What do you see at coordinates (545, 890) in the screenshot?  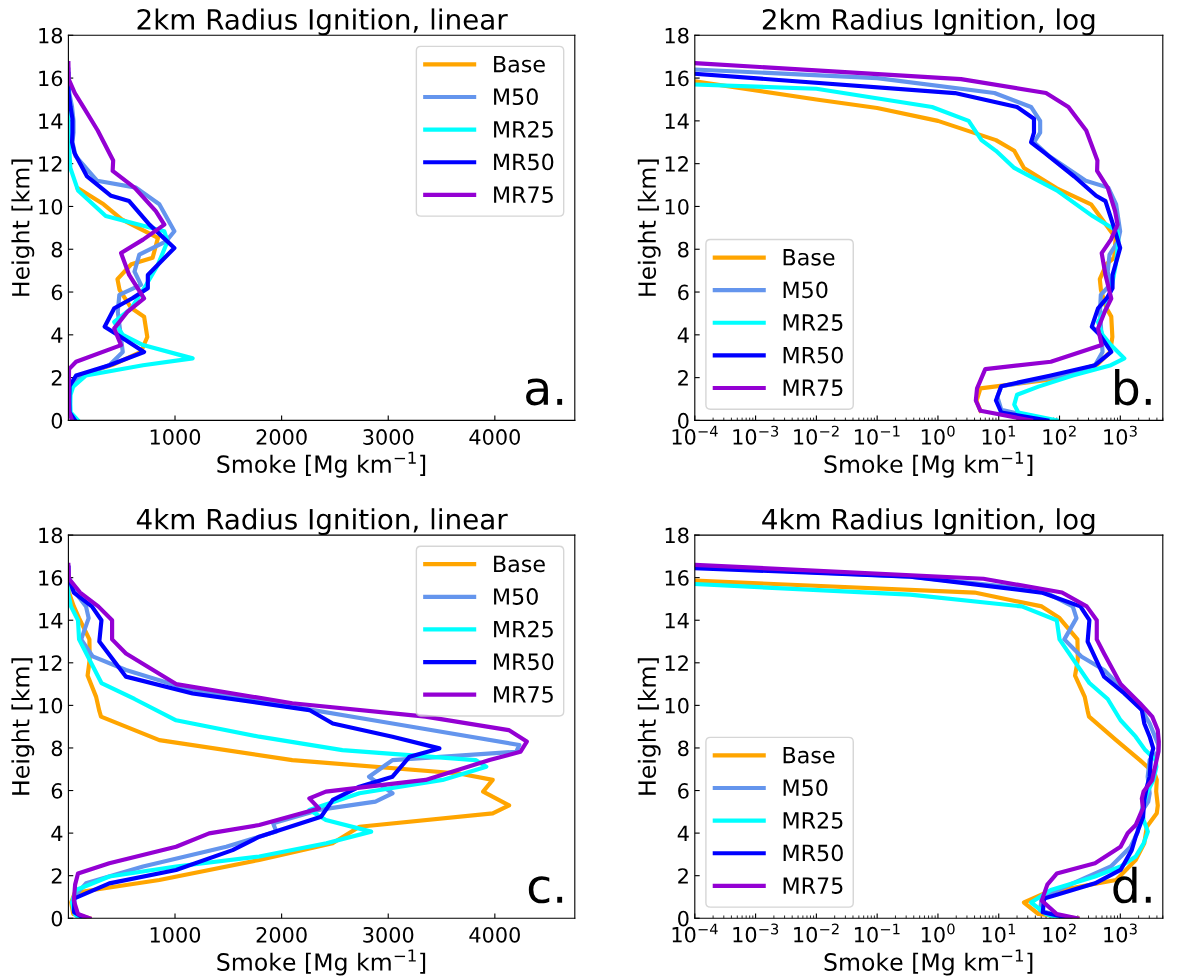 I see `annotation: c.` at bounding box center [545, 890].